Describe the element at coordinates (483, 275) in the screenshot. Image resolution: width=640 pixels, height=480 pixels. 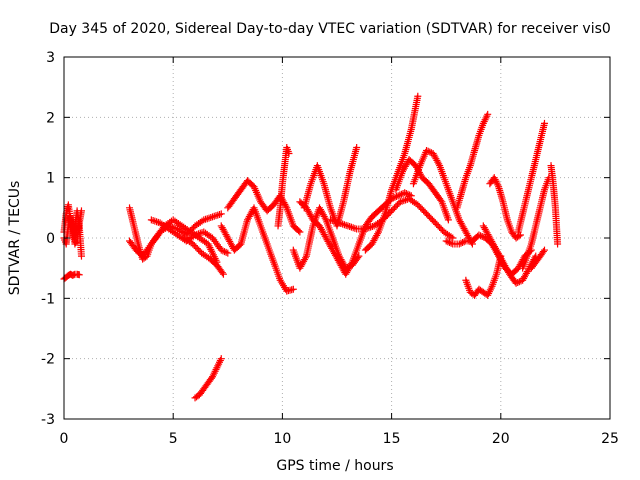
I see `data-series-arc21` at that location.